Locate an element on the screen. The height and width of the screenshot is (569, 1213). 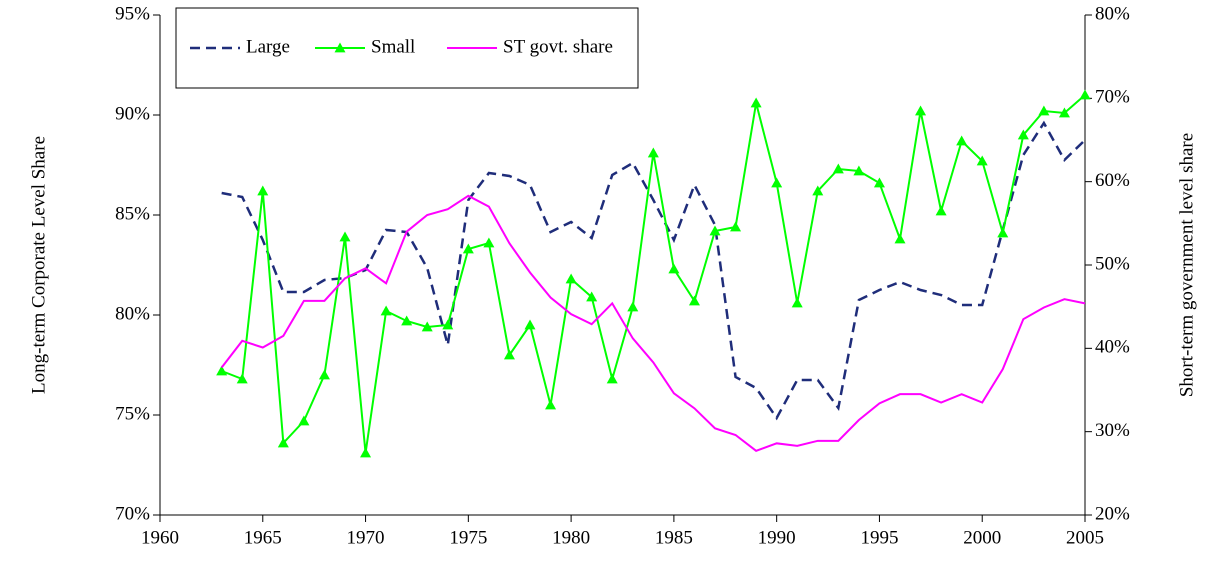
legend-box is located at coordinates (407, 48).